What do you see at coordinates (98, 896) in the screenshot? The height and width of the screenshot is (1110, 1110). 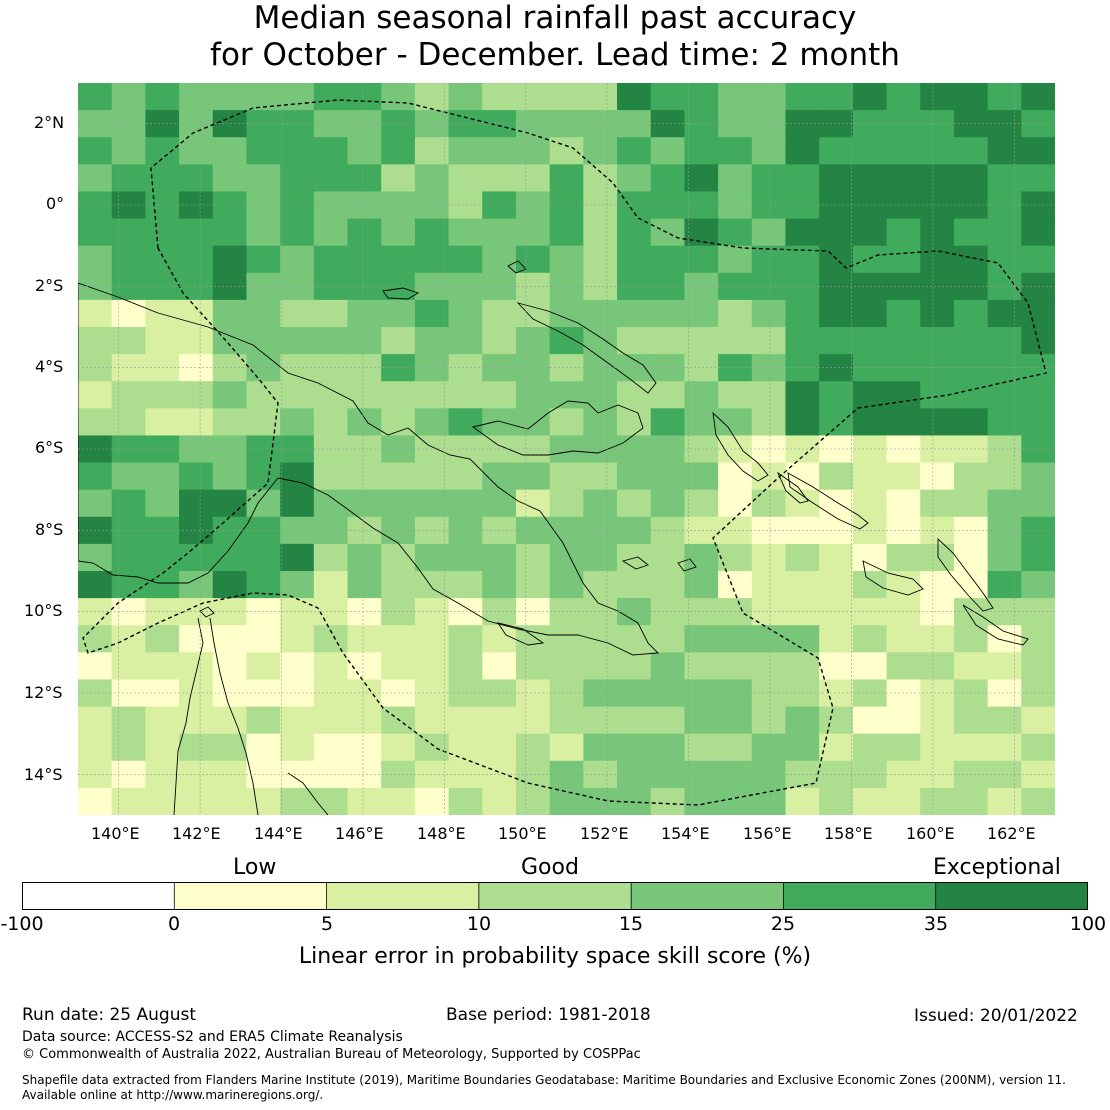 I see `colorbar-segment` at bounding box center [98, 896].